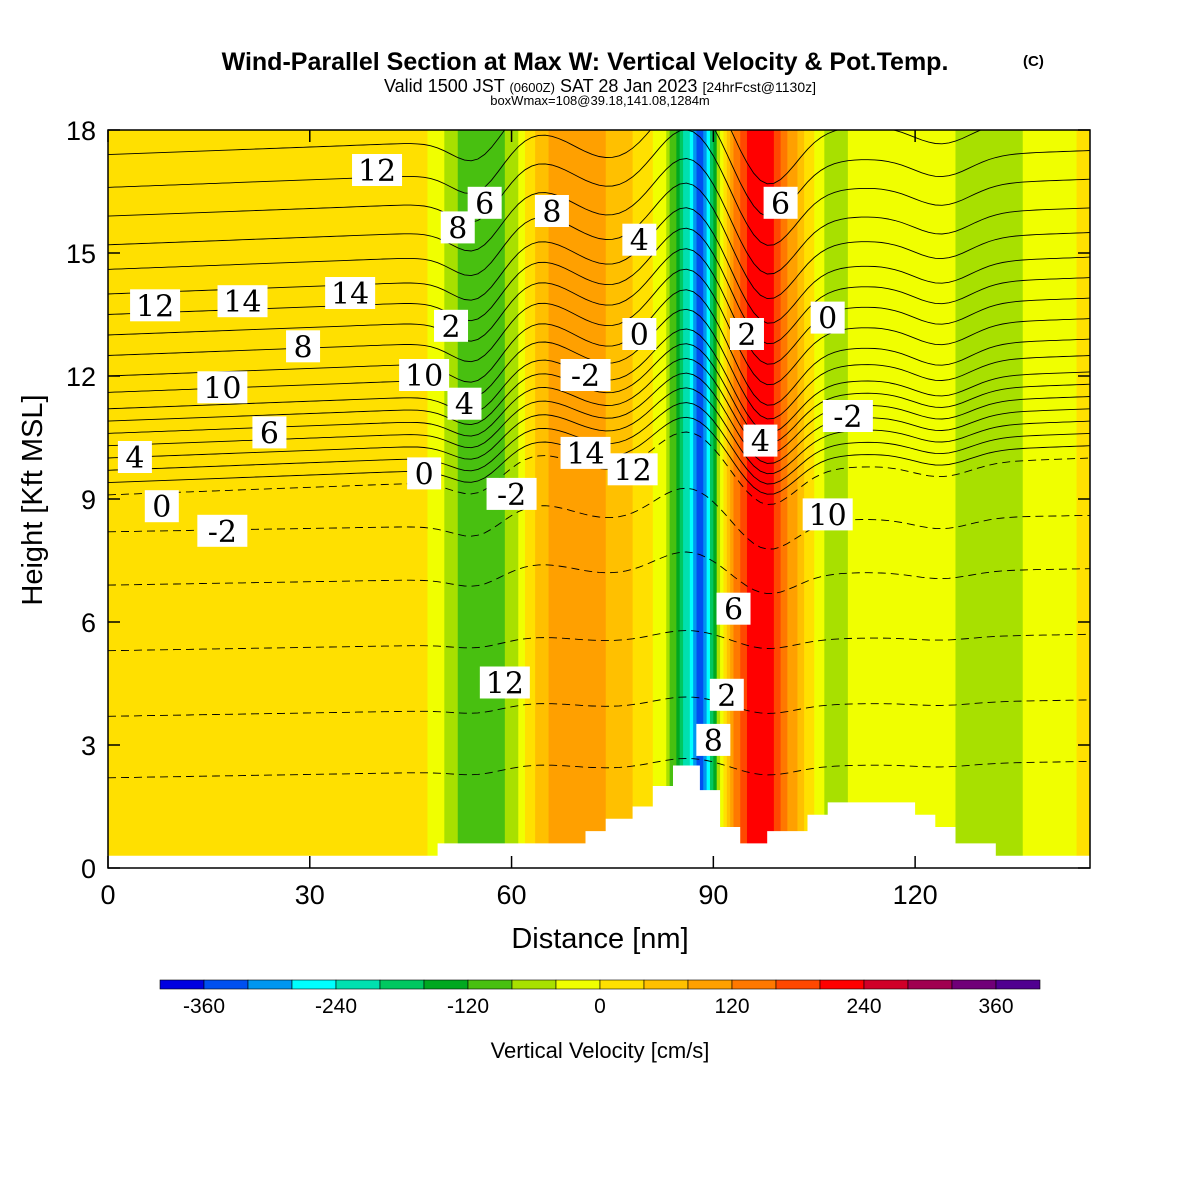 The width and height of the screenshot is (1200, 1200). I want to click on y-tick-label: 9, so click(88, 500).